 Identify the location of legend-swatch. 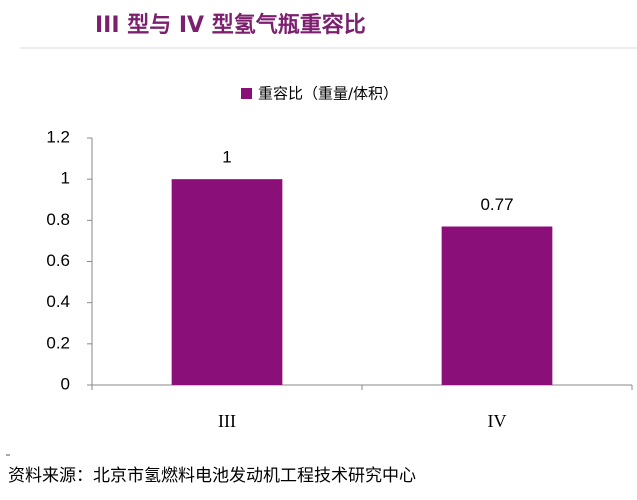
(246, 93).